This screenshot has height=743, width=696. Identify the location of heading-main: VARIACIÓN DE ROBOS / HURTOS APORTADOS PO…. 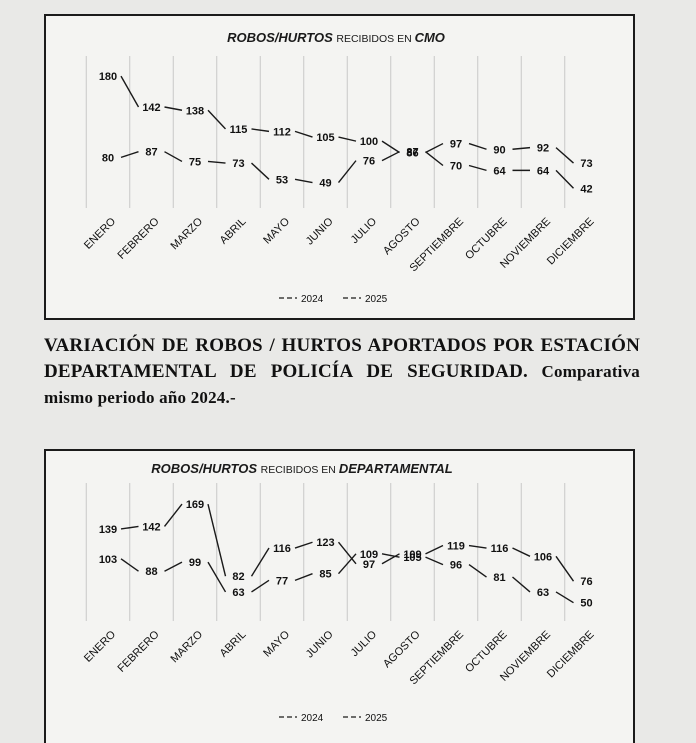
(342, 358).